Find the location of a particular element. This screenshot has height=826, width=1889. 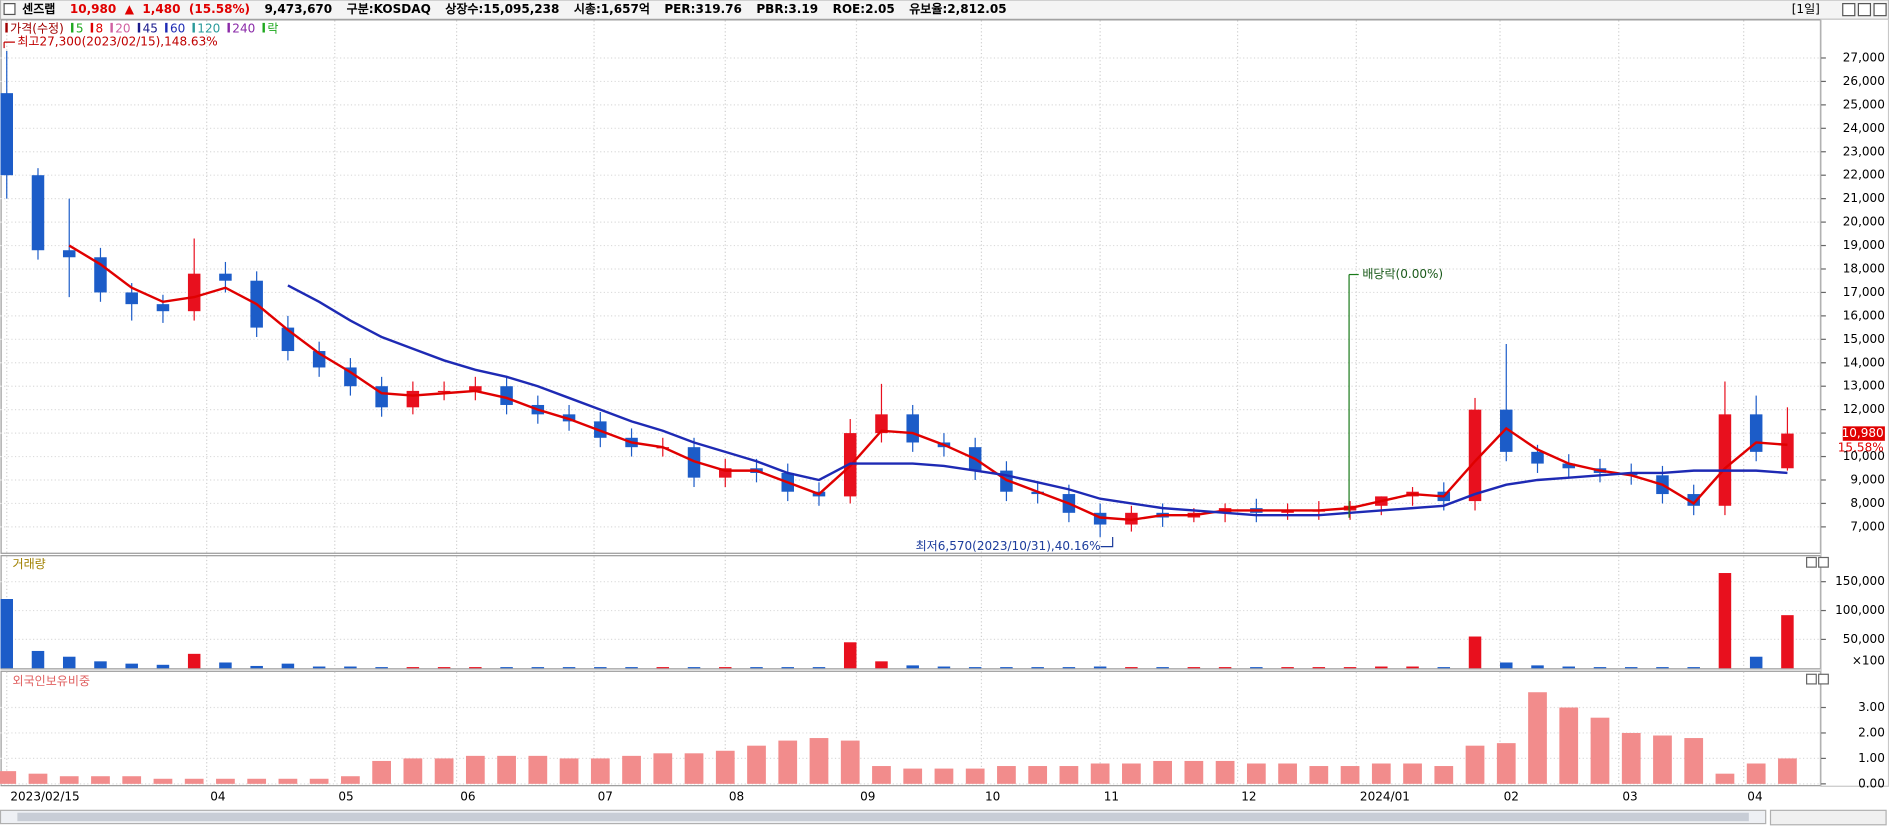

y-tick-label: 100,000 is located at coordinates (1860, 610).